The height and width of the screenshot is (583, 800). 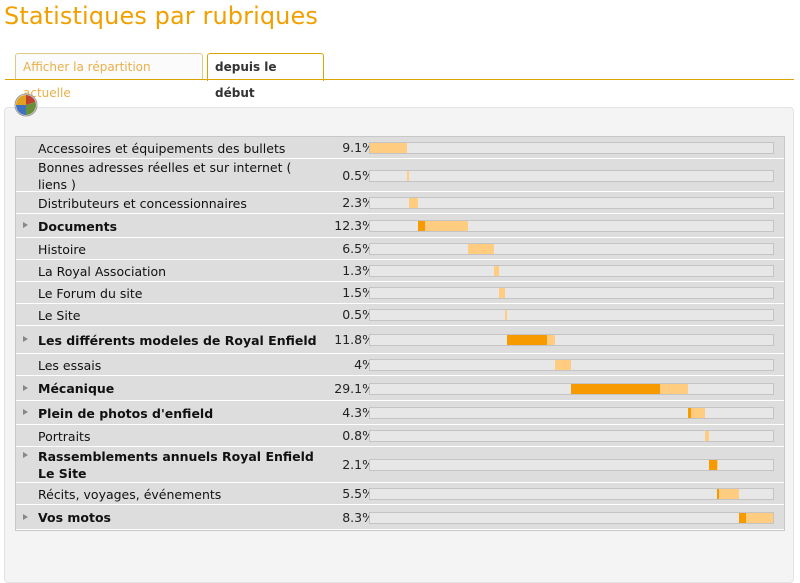 What do you see at coordinates (74, 517) in the screenshot?
I see `row-label: Vos motos` at bounding box center [74, 517].